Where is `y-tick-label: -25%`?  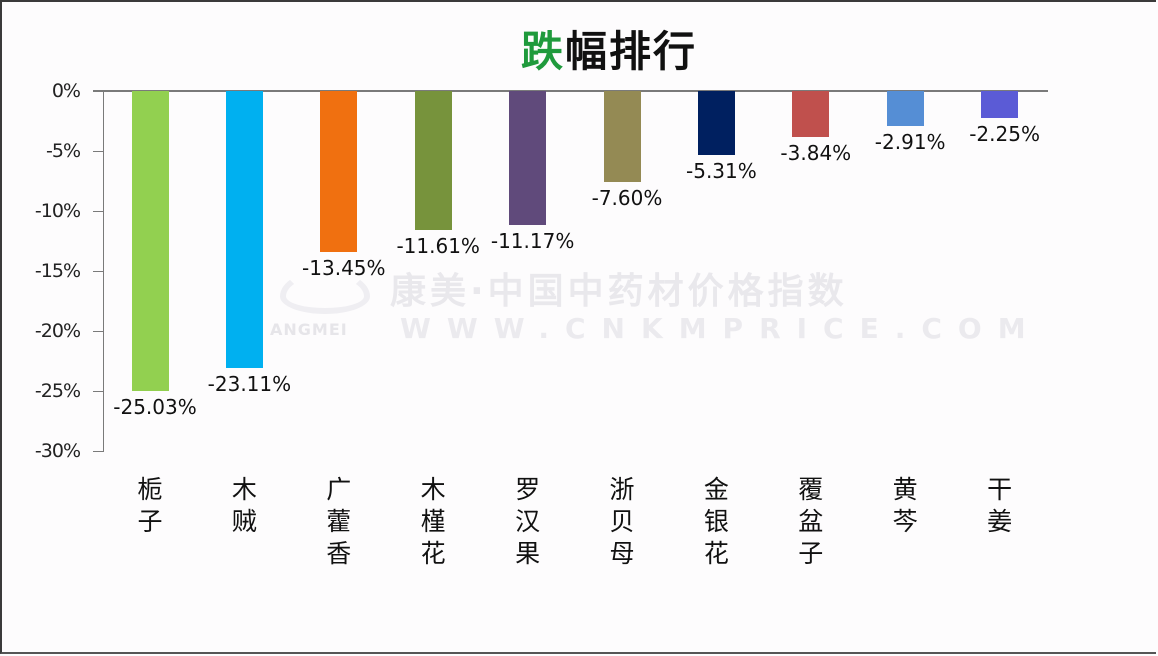 y-tick-label: -25% is located at coordinates (57, 391).